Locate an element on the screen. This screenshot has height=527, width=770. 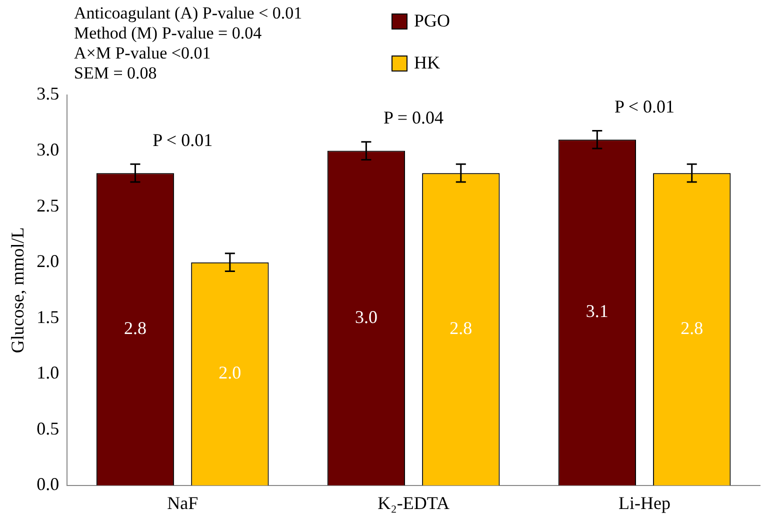
y-axis-title: Glucose, mmol/L is located at coordinates (18, 290).